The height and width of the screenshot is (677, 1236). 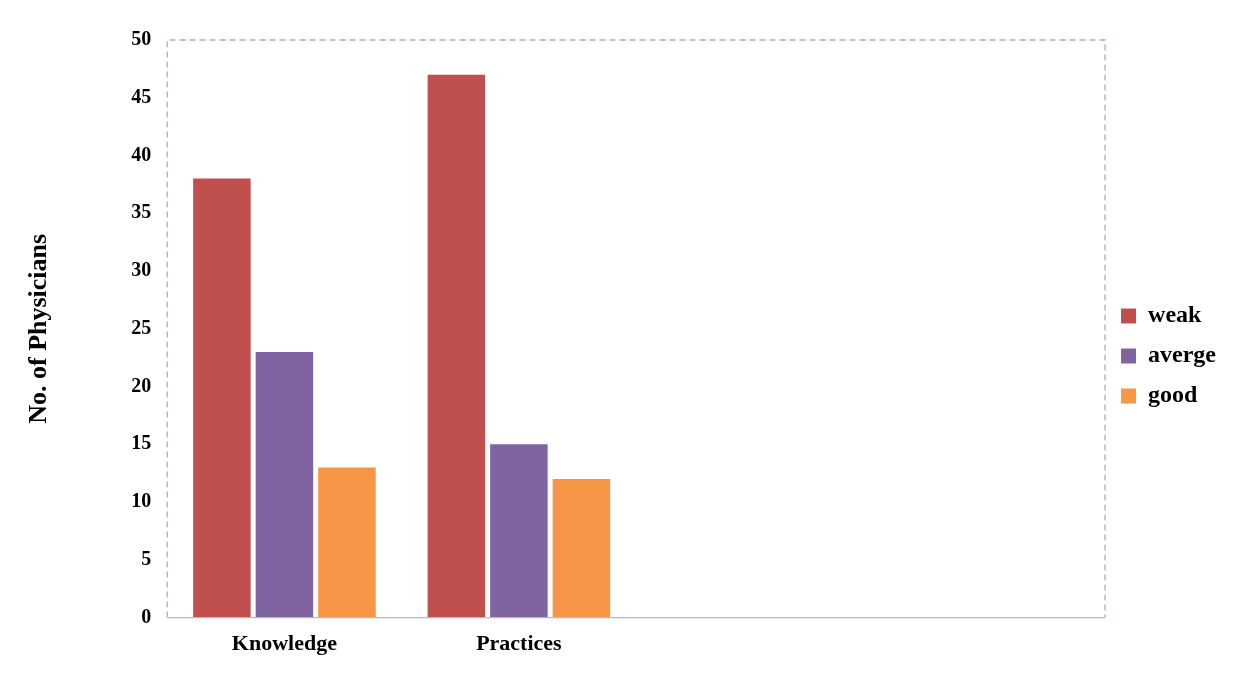 What do you see at coordinates (141, 326) in the screenshot?
I see `y-tick-label: 25` at bounding box center [141, 326].